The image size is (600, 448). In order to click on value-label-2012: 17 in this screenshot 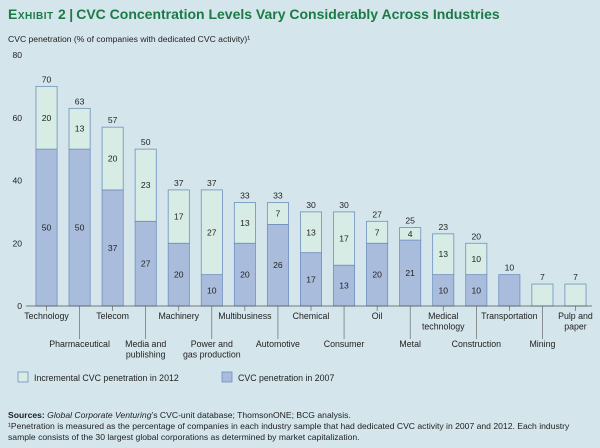, I will do `click(179, 217)`.